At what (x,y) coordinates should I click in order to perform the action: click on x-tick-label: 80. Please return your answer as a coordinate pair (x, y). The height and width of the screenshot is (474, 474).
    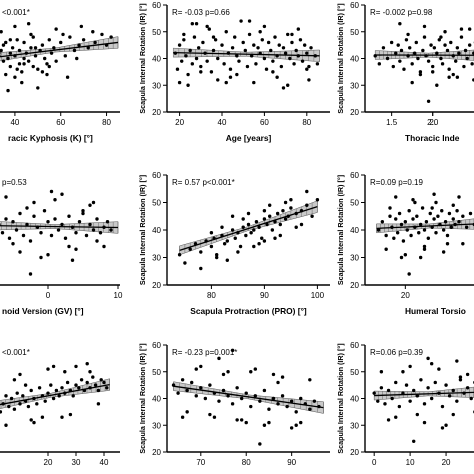
    Looking at the image, I should click on (306, 122).